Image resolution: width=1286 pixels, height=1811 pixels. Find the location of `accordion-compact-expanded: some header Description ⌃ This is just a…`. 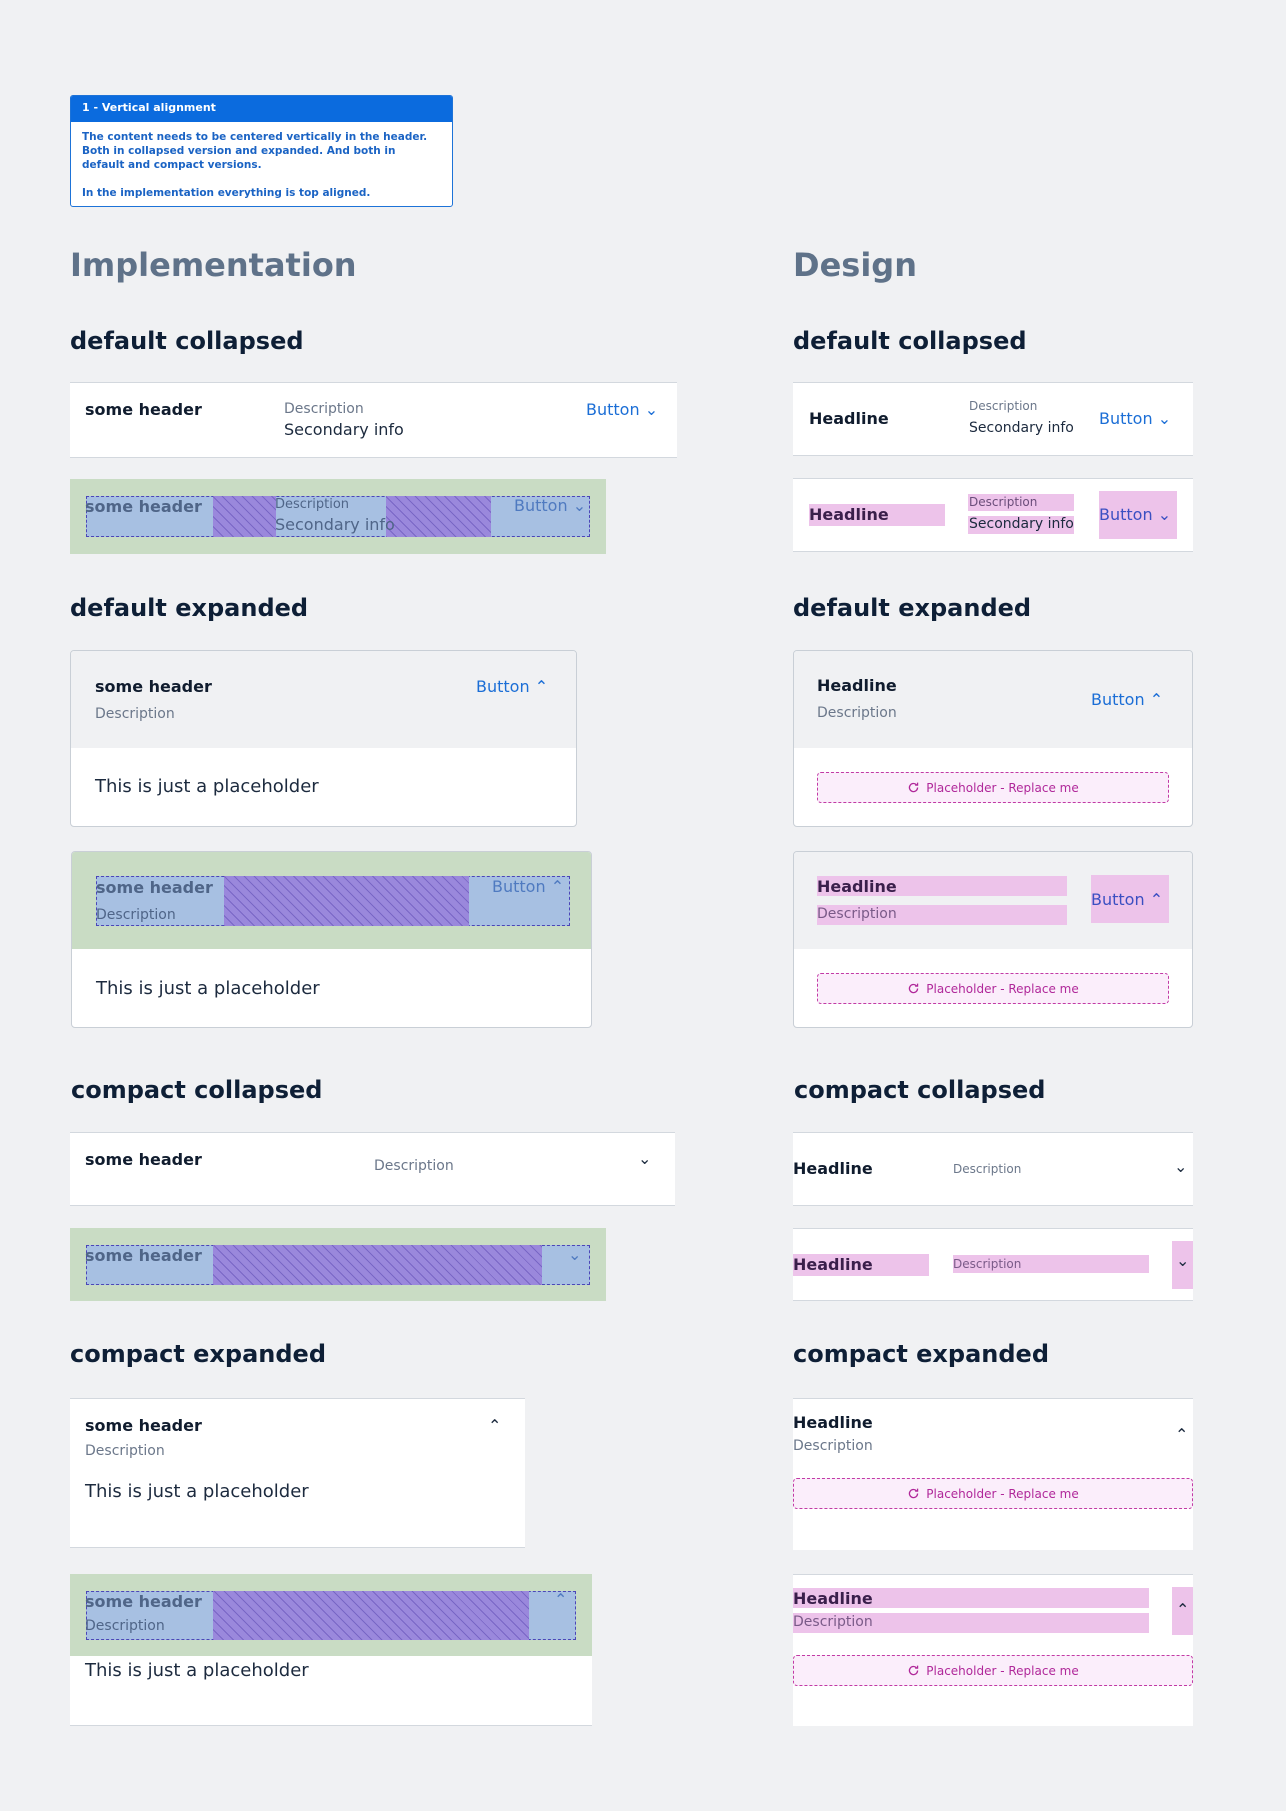

accordion-compact-expanded: some header Description ⌃ This is just a… is located at coordinates (297, 1473).